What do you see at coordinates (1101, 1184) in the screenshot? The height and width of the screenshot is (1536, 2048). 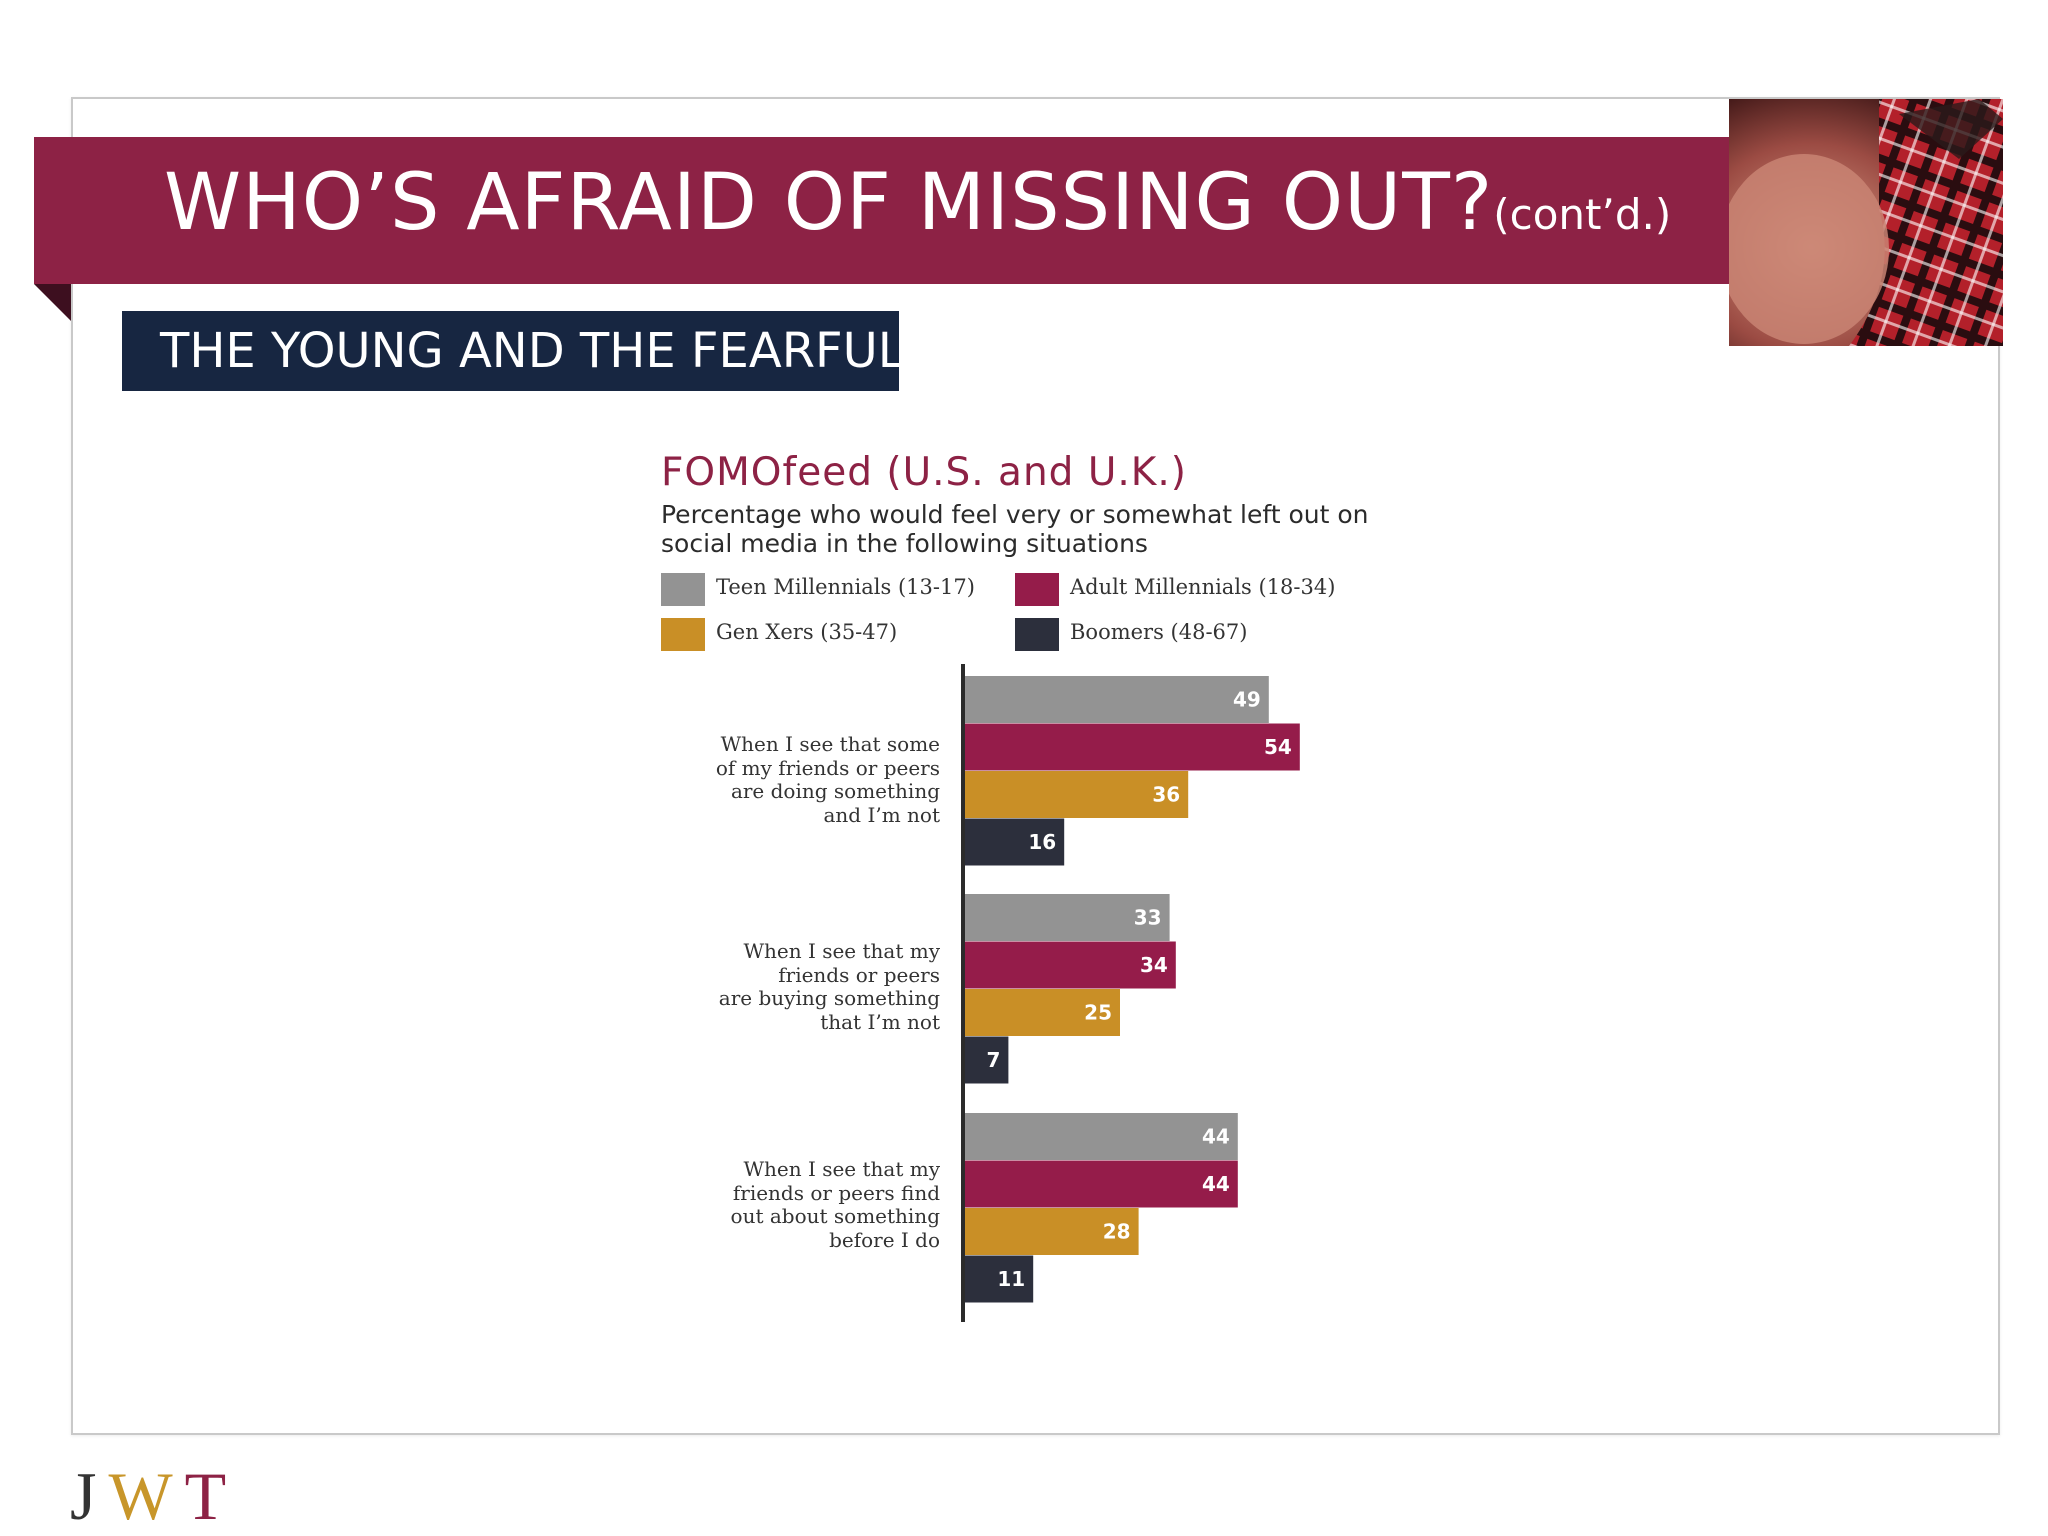 I see `bar-adult-cat3` at bounding box center [1101, 1184].